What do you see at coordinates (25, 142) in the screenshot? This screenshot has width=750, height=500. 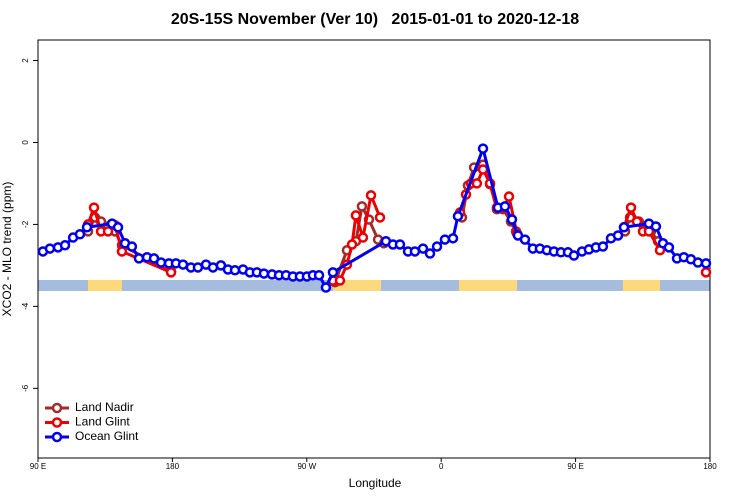 I see `y-tick-label: 0` at bounding box center [25, 142].